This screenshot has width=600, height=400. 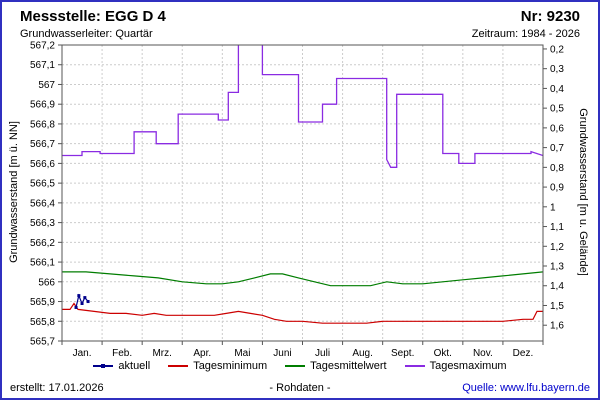 What do you see at coordinates (42, 322) in the screenshot?
I see `y-tick-label-left: 565,8` at bounding box center [42, 322].